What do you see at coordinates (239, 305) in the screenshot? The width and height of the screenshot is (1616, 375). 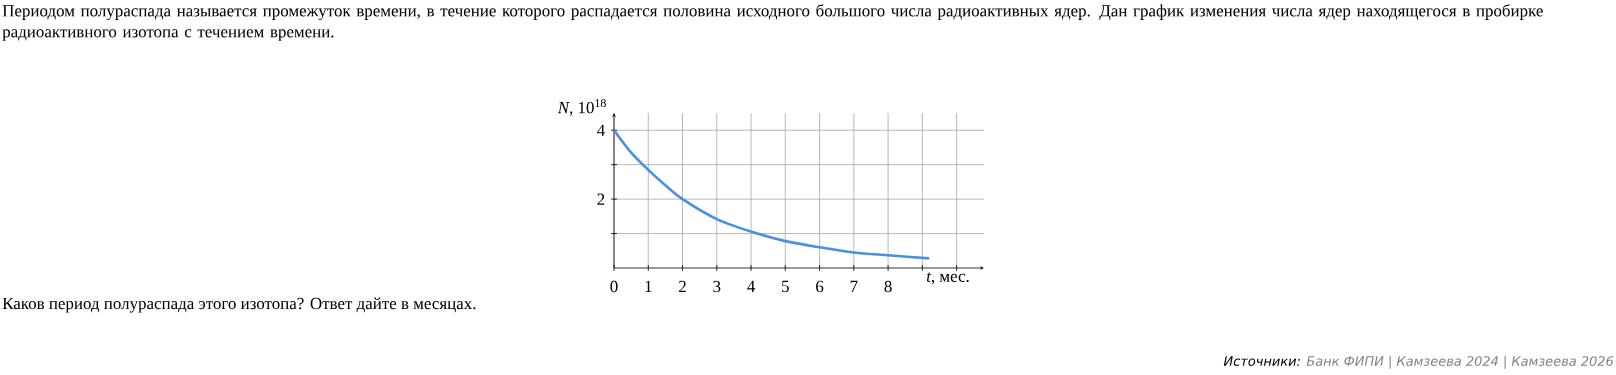 I see `text: Каков период полураспада этого изотопа? Ответ дайте в месяцах.` at bounding box center [239, 305].